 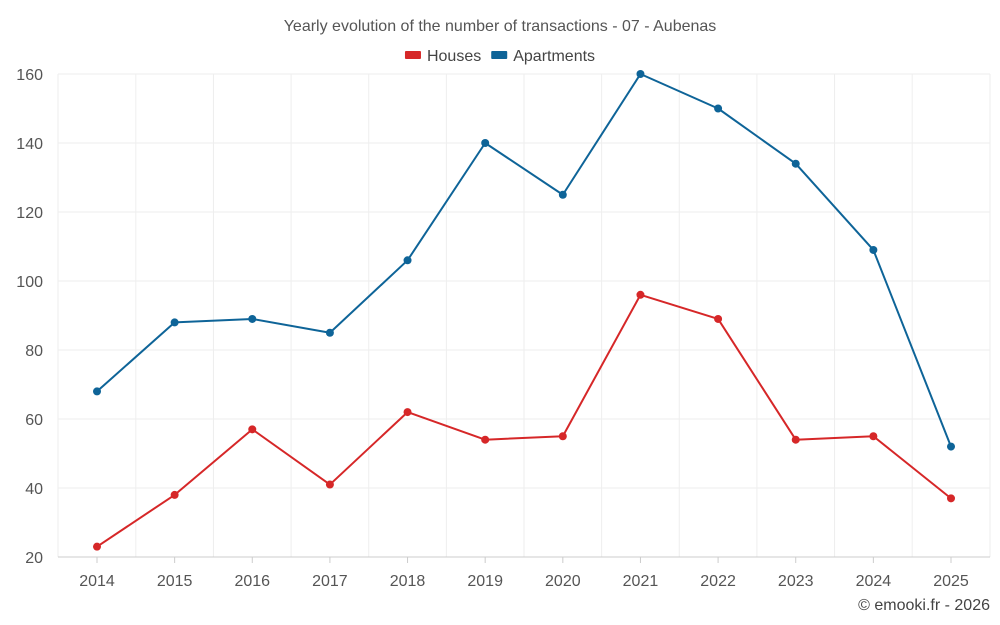 What do you see at coordinates (29, 282) in the screenshot?
I see `y-tick-label: 100` at bounding box center [29, 282].